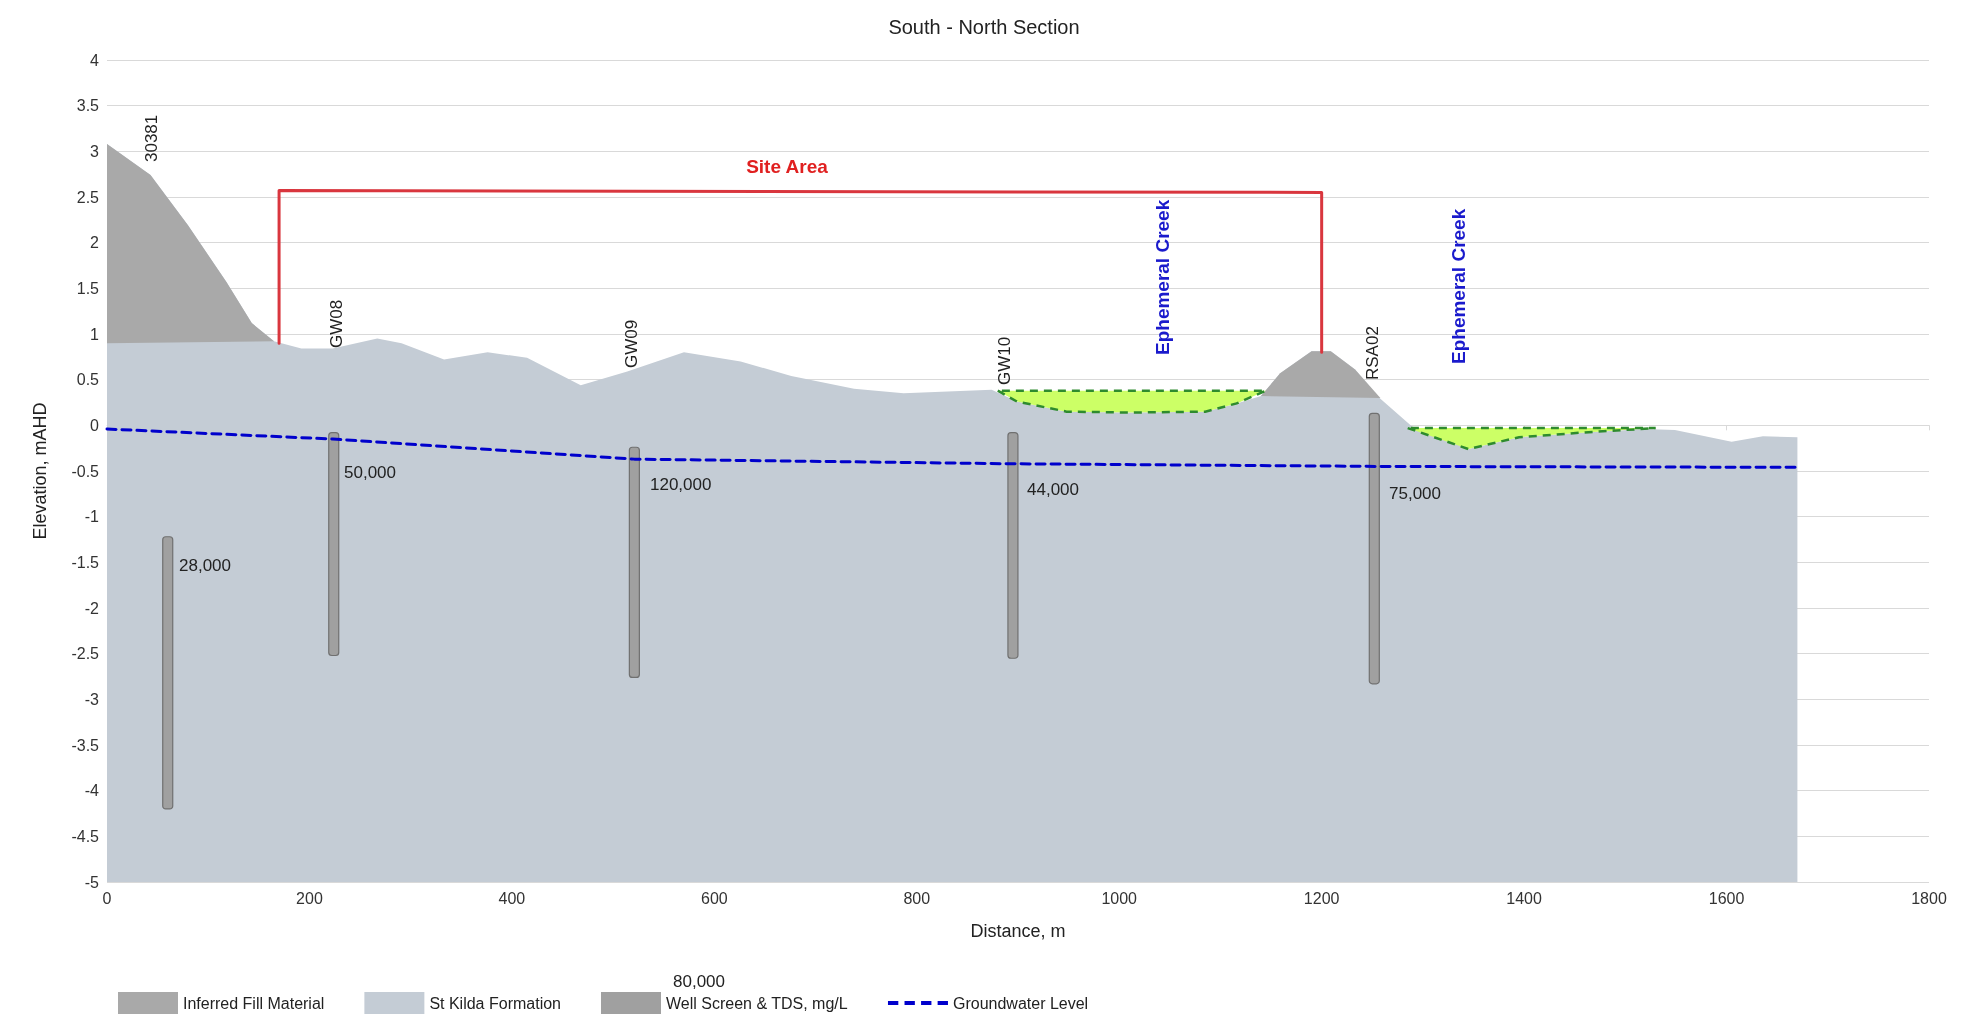 This screenshot has height=1033, width=1968. Describe the element at coordinates (699, 981) in the screenshot. I see `text: 80,000` at that location.